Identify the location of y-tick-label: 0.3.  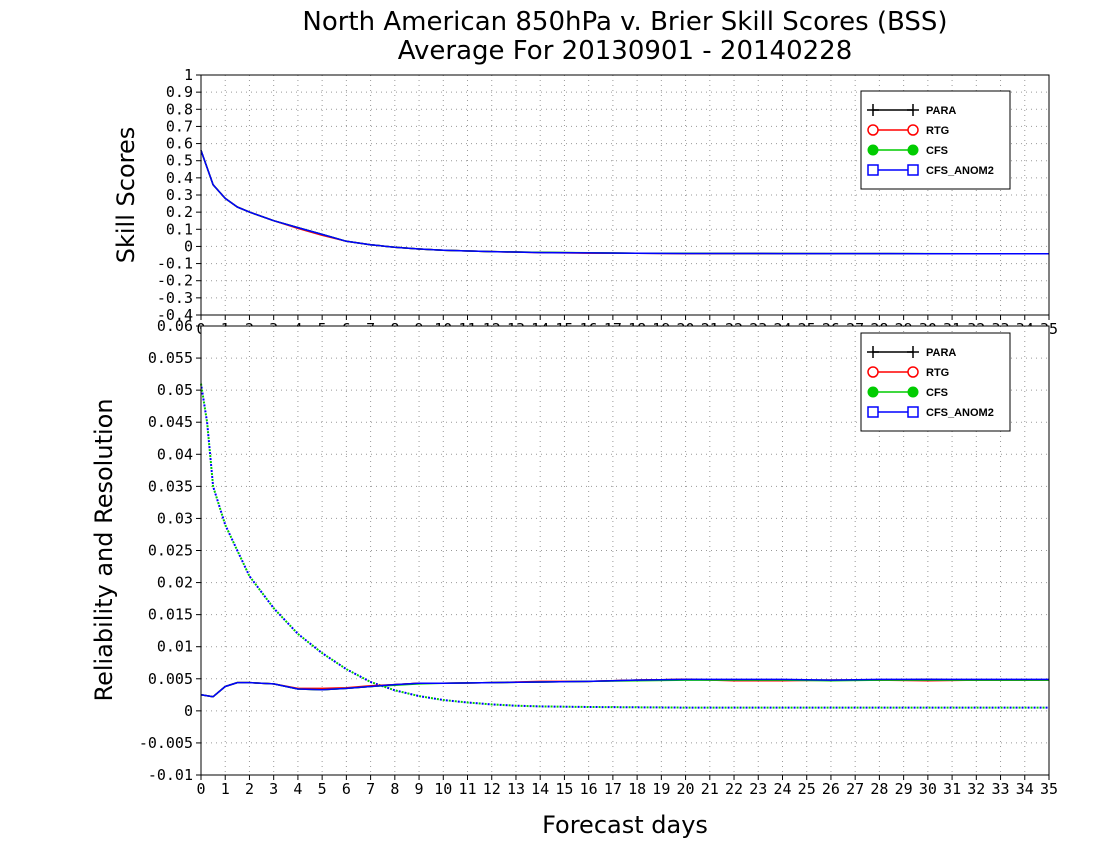
(179, 195).